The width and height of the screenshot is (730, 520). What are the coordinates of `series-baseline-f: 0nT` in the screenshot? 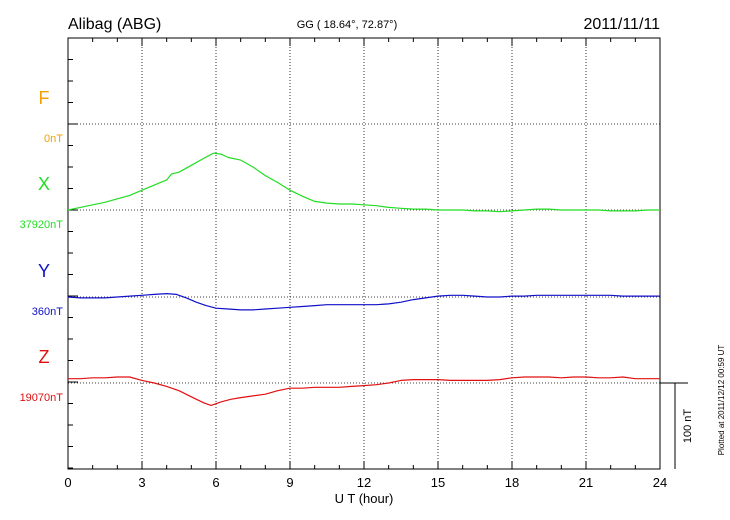 It's located at (53, 139).